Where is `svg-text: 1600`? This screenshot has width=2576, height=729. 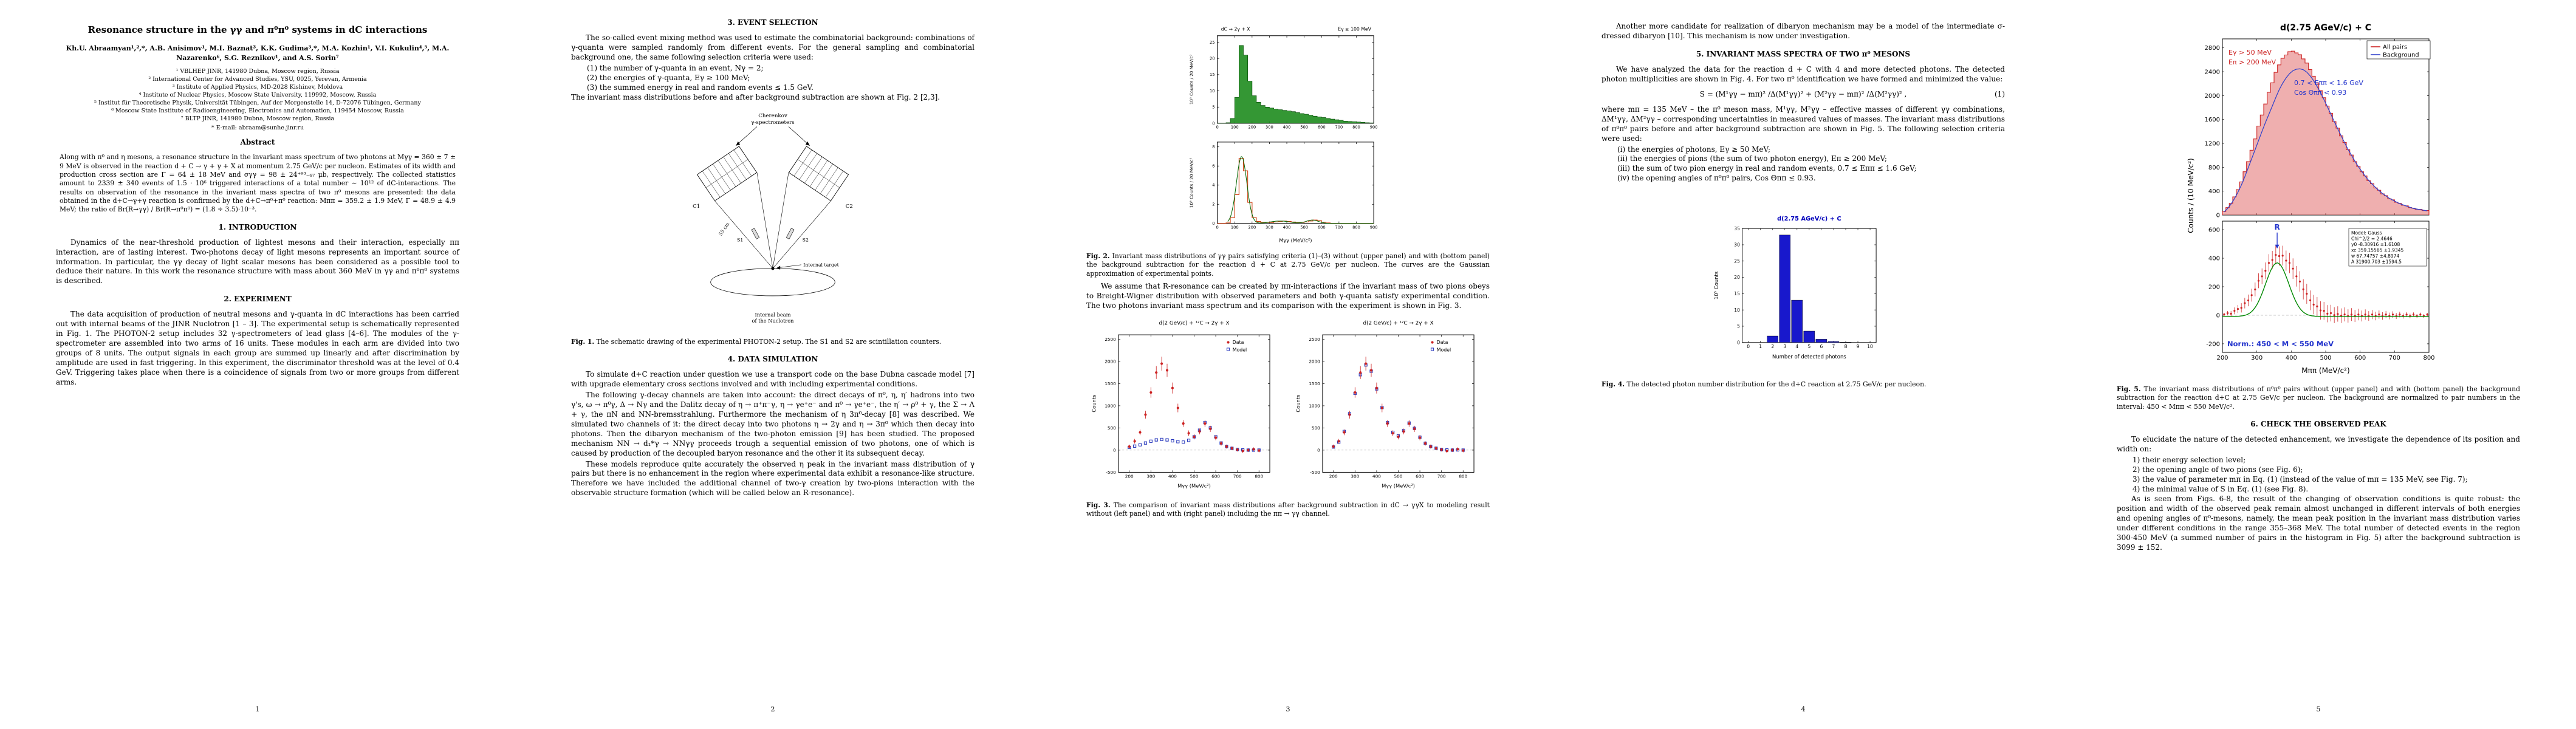 svg-text: 1600 is located at coordinates (2212, 120).